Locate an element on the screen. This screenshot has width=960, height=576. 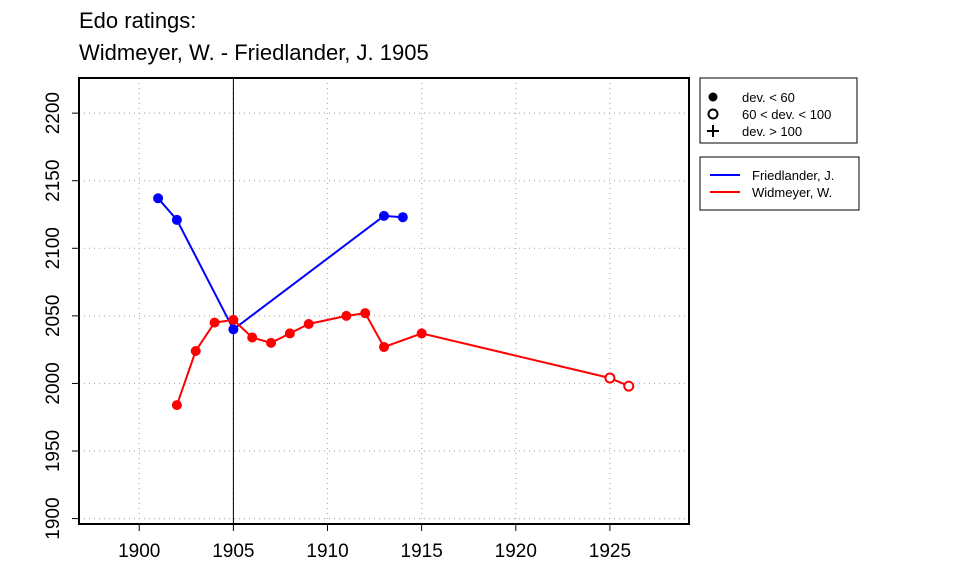
series-widmeyer-w is located at coordinates (403, 359).